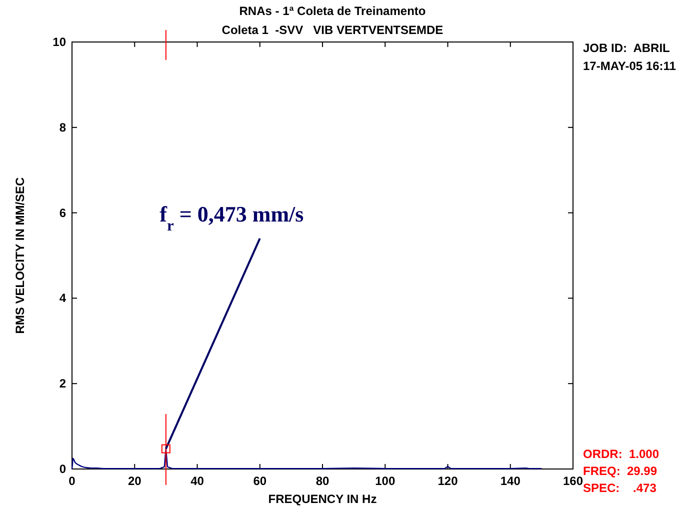  Describe the element at coordinates (62, 127) in the screenshot. I see `y-tick-label: 8` at that location.